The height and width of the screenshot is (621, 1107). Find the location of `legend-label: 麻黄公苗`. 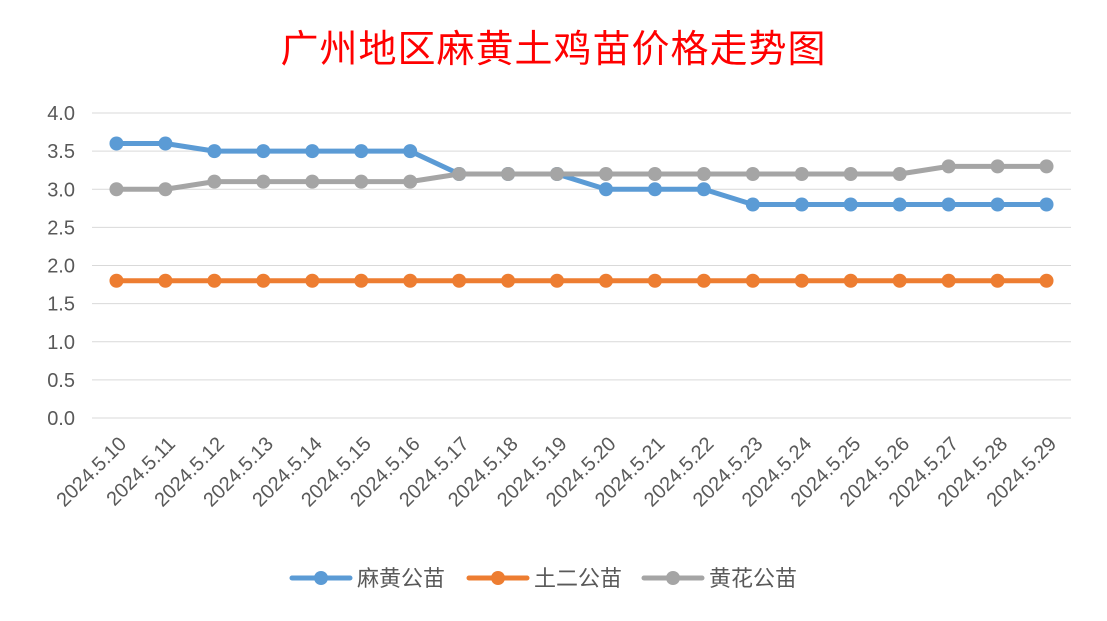

legend-label: 麻黄公苗 is located at coordinates (401, 578).